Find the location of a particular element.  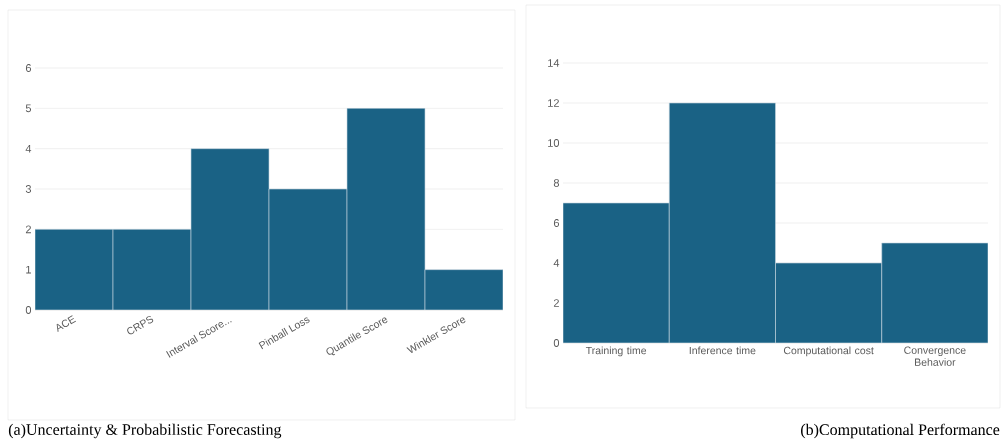

x-tick-label: Convergence Behavior is located at coordinates (935, 356).